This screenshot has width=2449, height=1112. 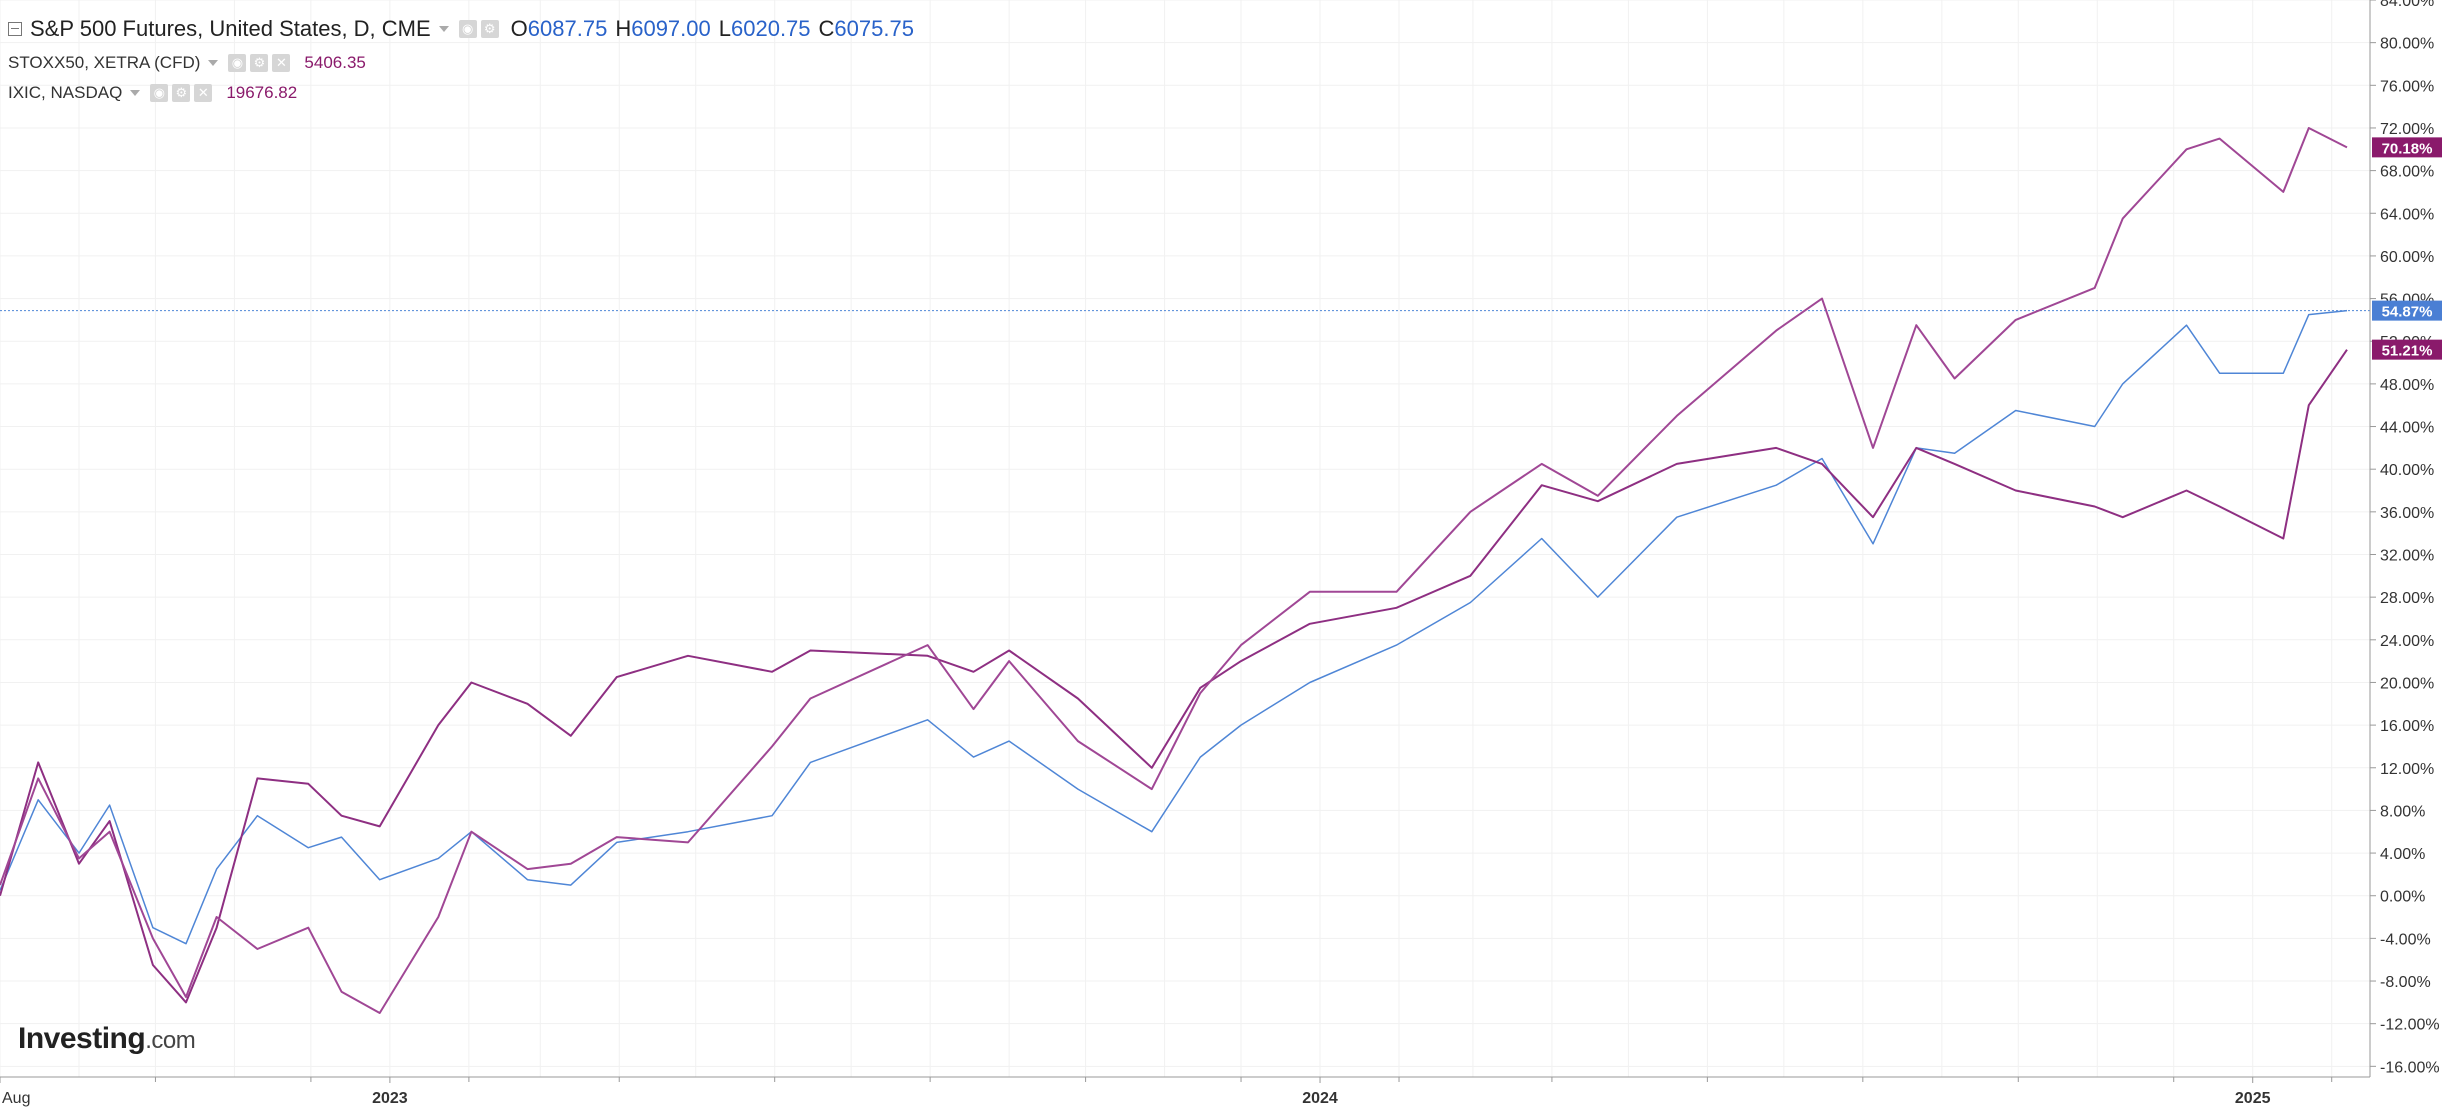 What do you see at coordinates (2407, 641) in the screenshot?
I see `y-tick-label: 24.00%` at bounding box center [2407, 641].